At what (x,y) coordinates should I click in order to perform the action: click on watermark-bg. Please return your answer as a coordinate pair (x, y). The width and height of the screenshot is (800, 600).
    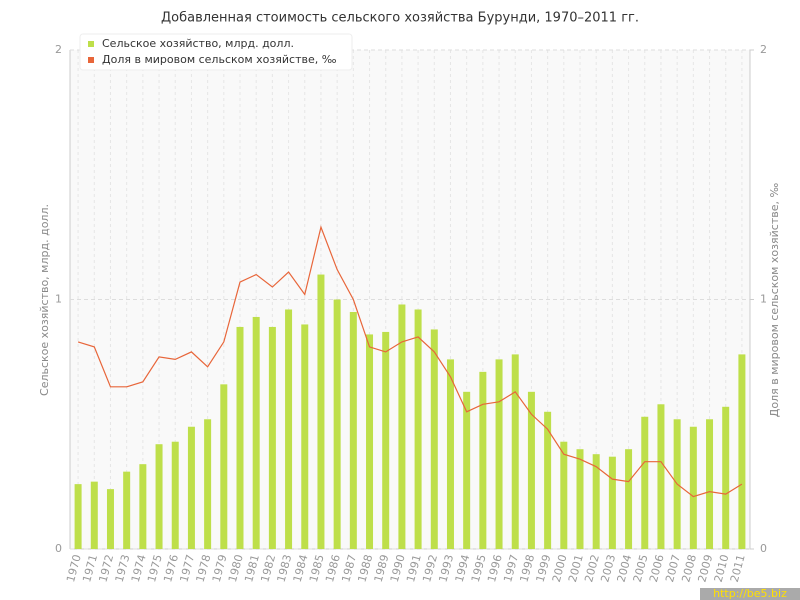
    Looking at the image, I should click on (750, 594).